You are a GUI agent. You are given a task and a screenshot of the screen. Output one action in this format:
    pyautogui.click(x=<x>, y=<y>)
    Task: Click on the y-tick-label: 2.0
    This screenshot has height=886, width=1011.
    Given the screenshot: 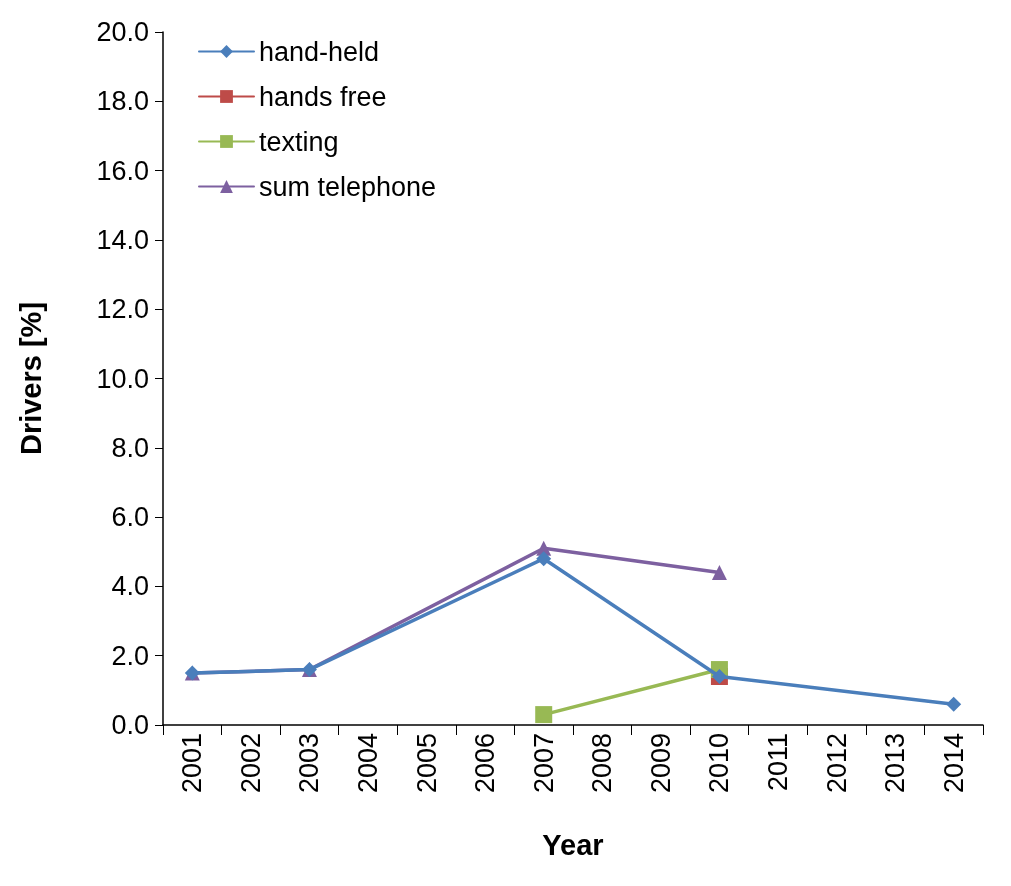 What is the action you would take?
    pyautogui.click(x=130, y=655)
    